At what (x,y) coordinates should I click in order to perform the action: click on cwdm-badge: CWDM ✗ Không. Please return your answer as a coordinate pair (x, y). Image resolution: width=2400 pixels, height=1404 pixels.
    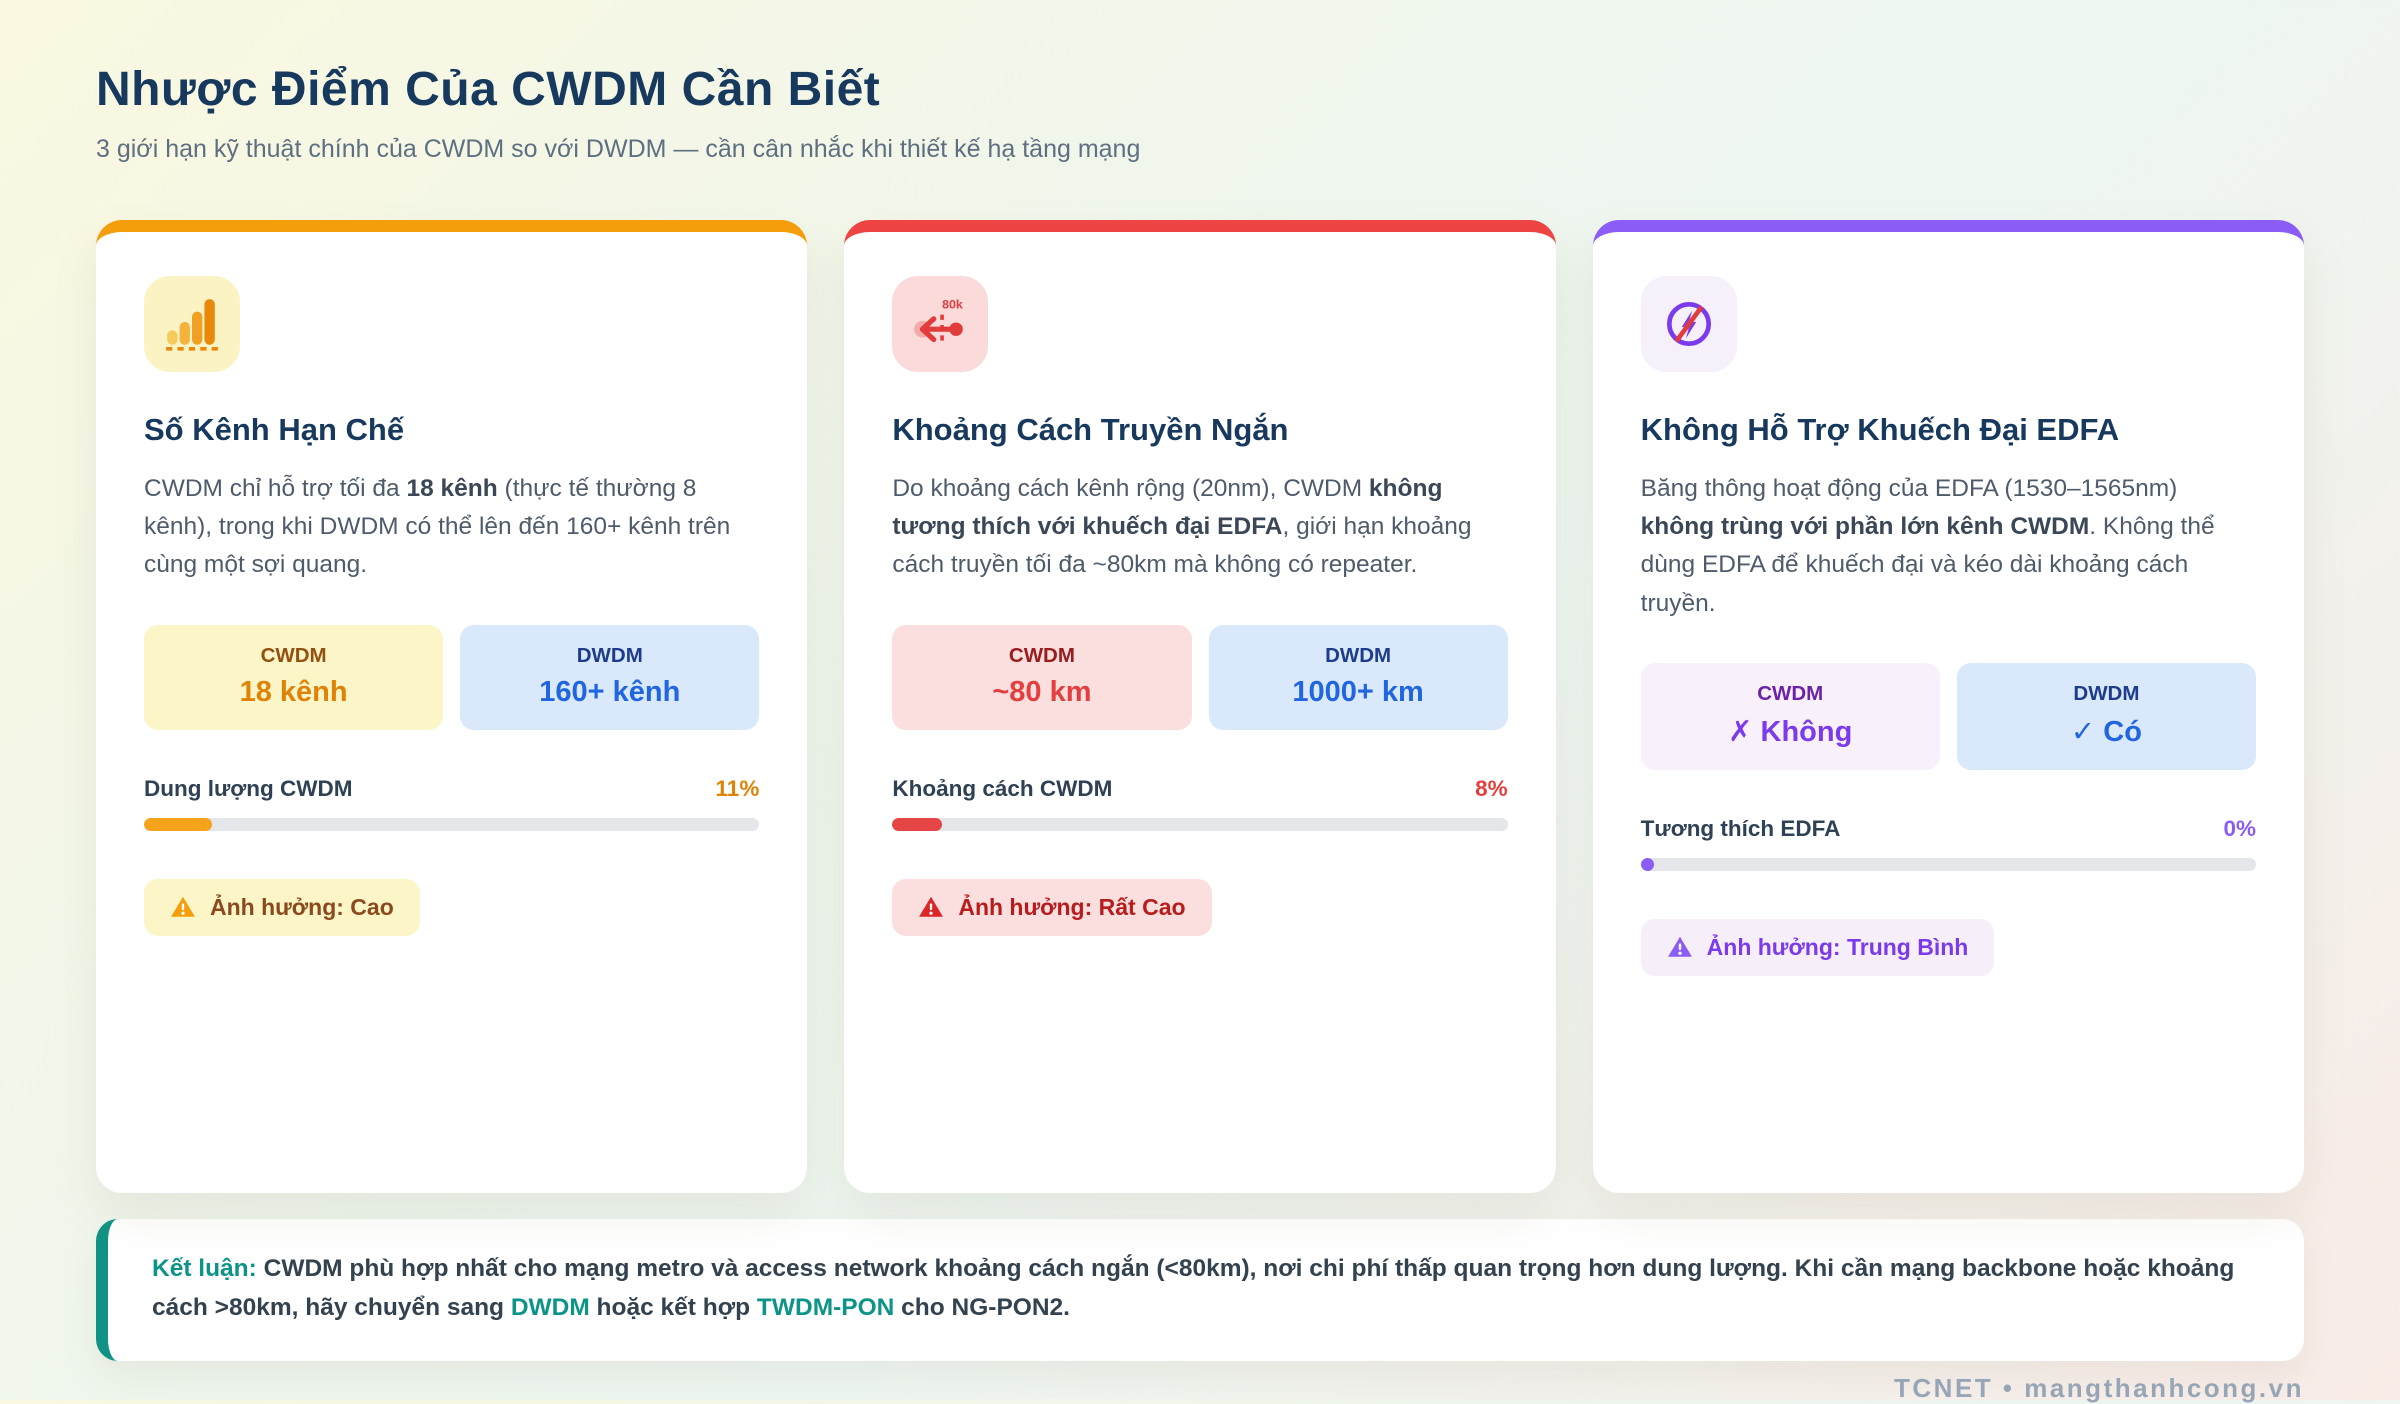
    Looking at the image, I should click on (1790, 716).